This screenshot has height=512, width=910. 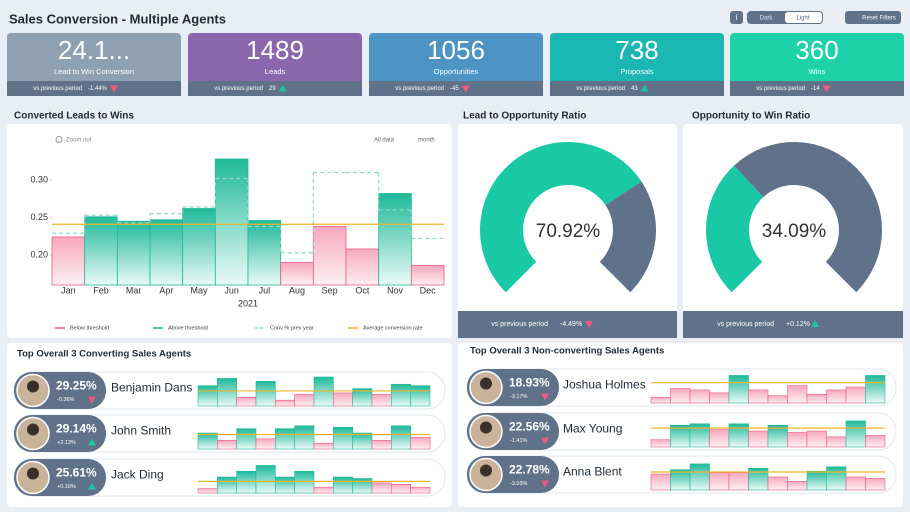 What do you see at coordinates (94, 71) in the screenshot?
I see `kpi-label: Lead to Win Conversion` at bounding box center [94, 71].